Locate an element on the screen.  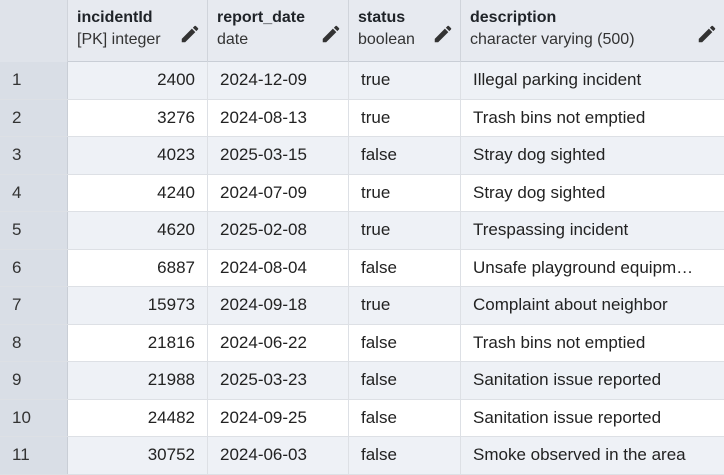
column-type: boolean is located at coordinates (386, 39).